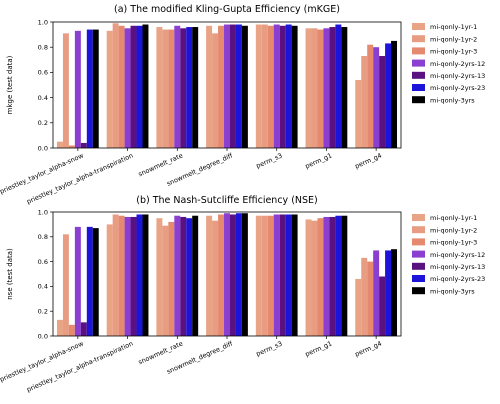 The image size is (500, 404). Describe the element at coordinates (43, 48) in the screenshot. I see `y-tick-label: 0.8` at that location.